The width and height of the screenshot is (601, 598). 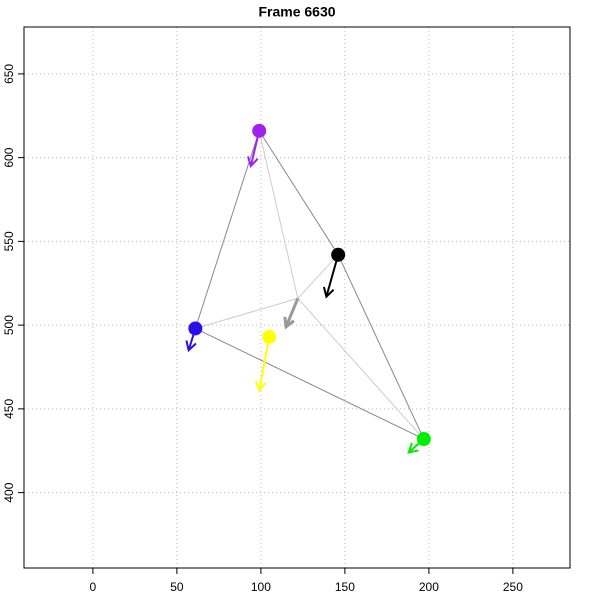 What do you see at coordinates (9, 409) in the screenshot?
I see `y-tick-label: 450` at bounding box center [9, 409].